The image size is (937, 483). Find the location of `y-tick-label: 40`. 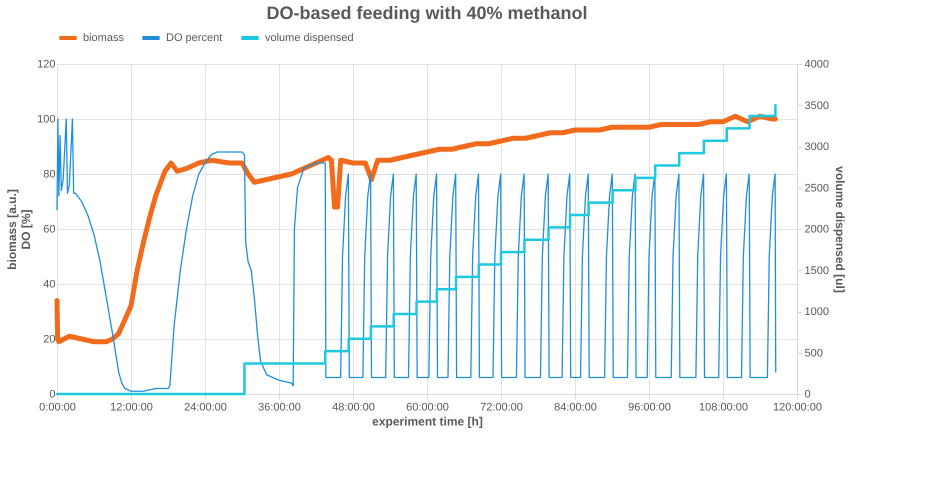

y-tick-label: 40 is located at coordinates (49, 284).